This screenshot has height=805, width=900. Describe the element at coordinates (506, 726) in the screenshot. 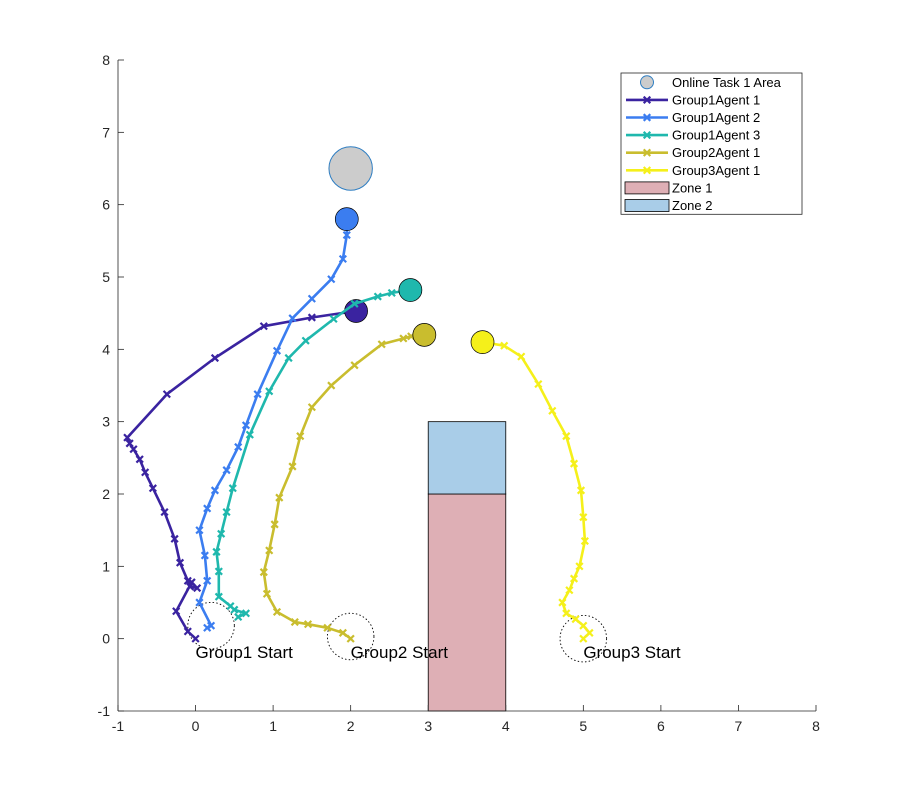

I see `x-tick-label: 4` at that location.